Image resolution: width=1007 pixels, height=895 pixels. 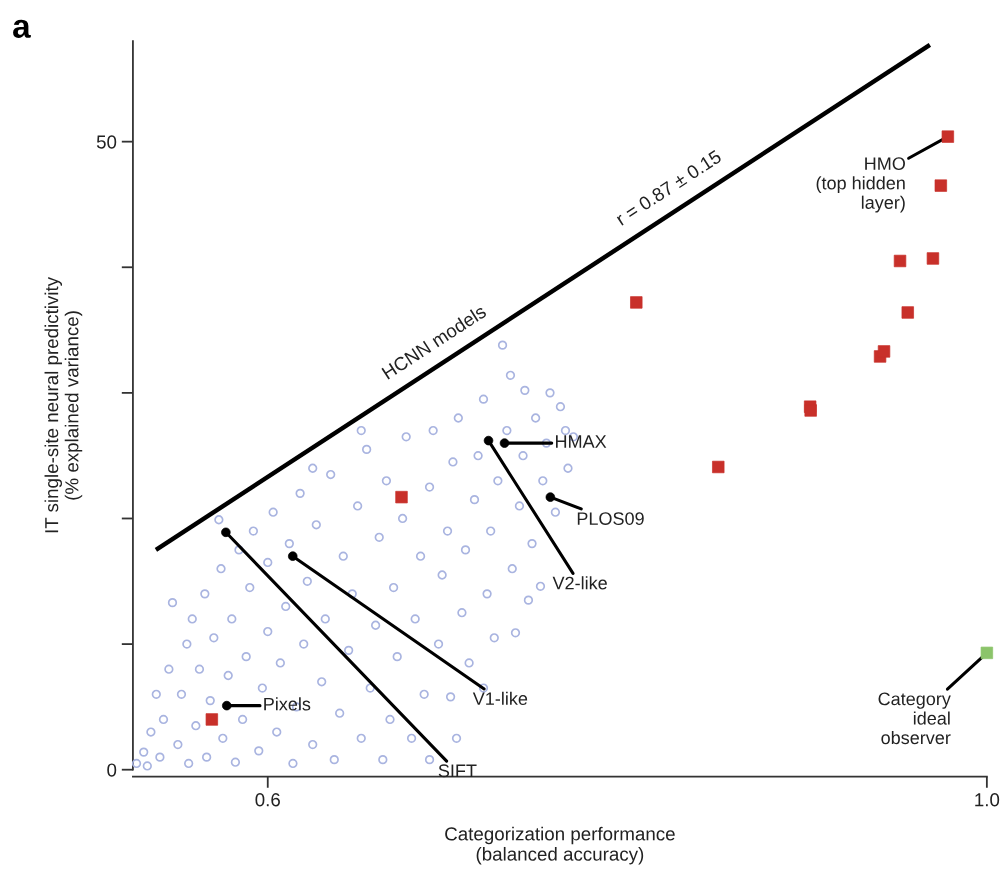 What do you see at coordinates (914, 718) in the screenshot?
I see `annotation: Category ideal observer` at bounding box center [914, 718].